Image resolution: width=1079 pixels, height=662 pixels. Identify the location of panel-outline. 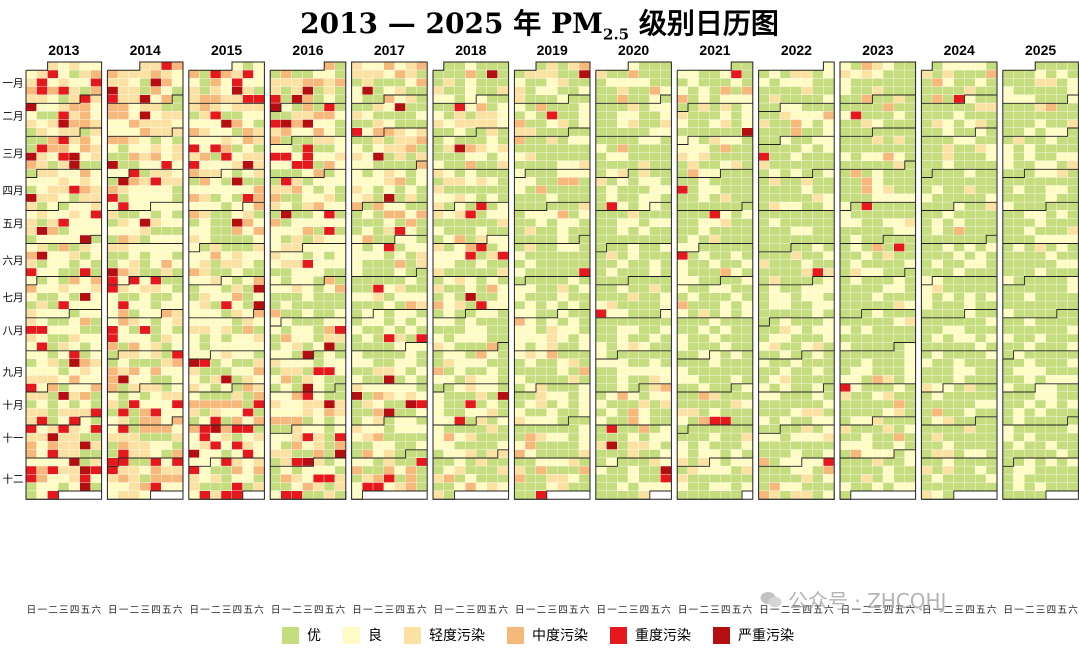
(796, 280).